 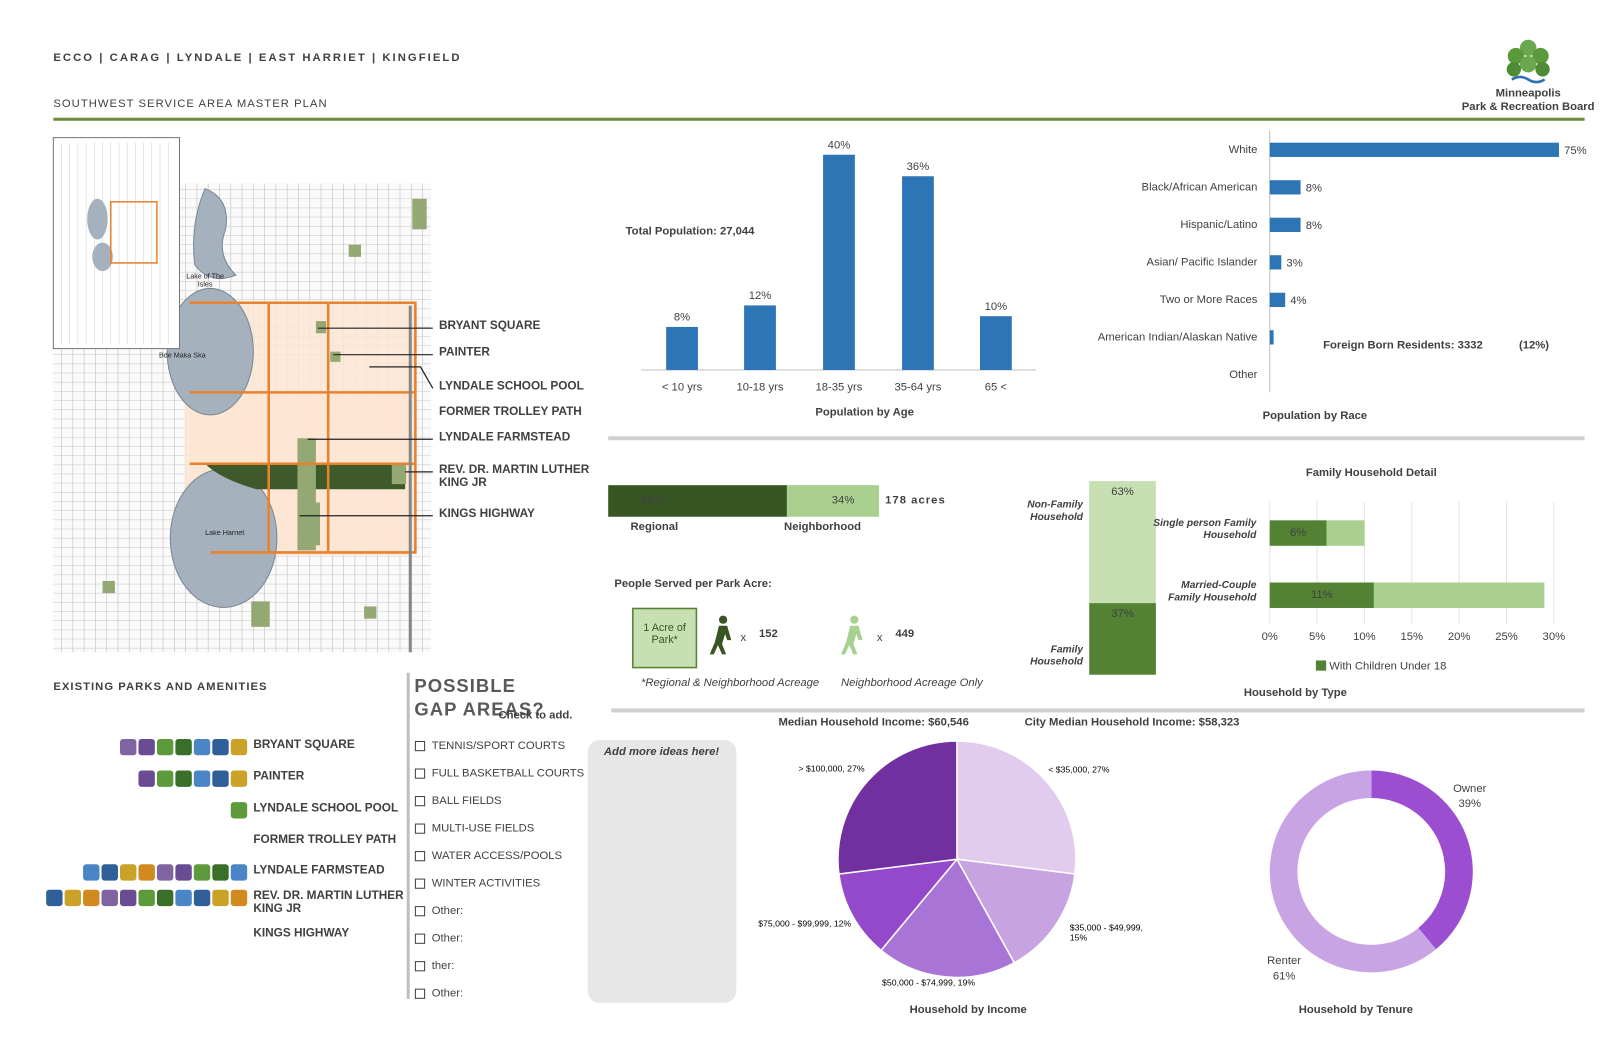 I want to click on park-name-box: LYNDALE FARMSTEAD, so click(x=319, y=870).